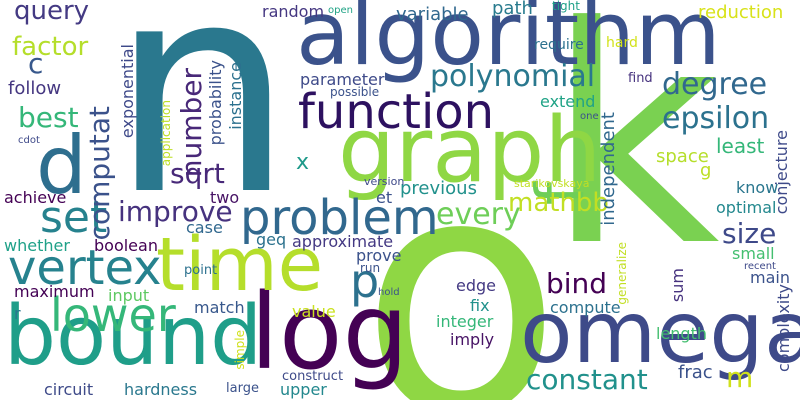  I want to click on word-possible: possible, so click(355, 92).